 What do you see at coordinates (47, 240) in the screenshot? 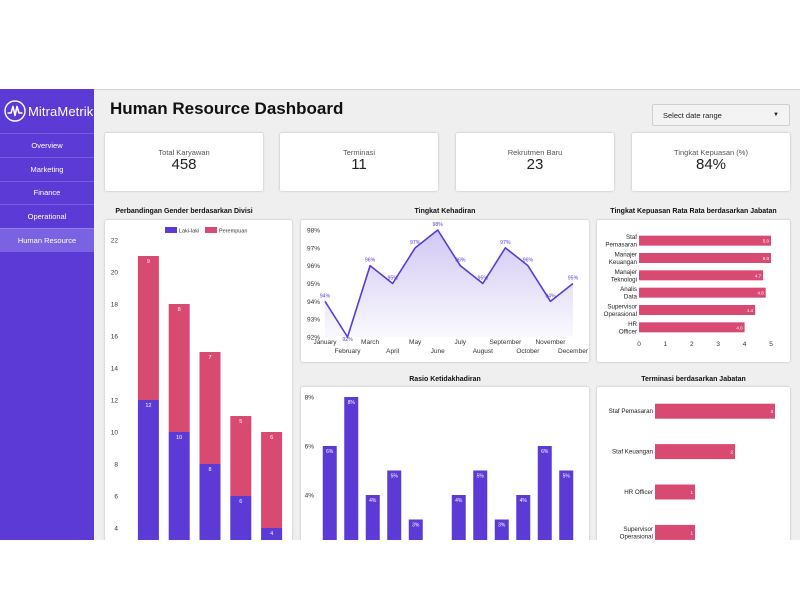
I see `sidebar-item-human-resource: Human Resource` at bounding box center [47, 240].